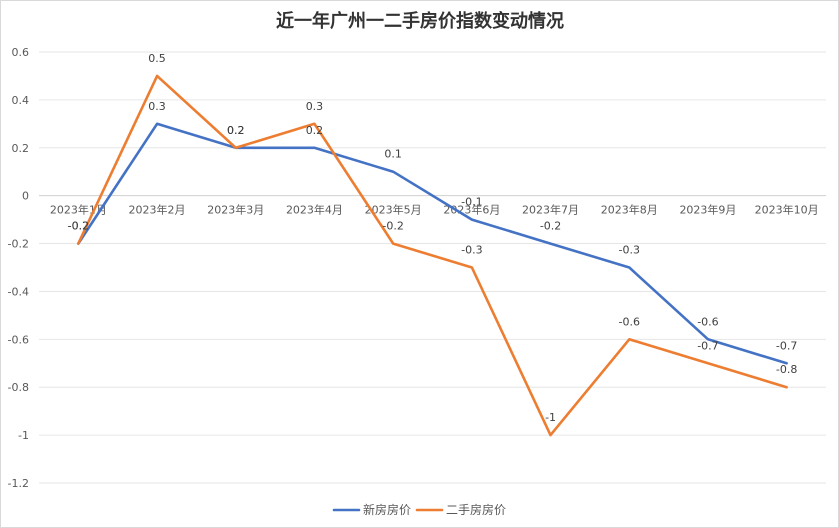 The height and width of the screenshot is (528, 839). I want to click on x-tick-label: 2023年5月, so click(393, 210).